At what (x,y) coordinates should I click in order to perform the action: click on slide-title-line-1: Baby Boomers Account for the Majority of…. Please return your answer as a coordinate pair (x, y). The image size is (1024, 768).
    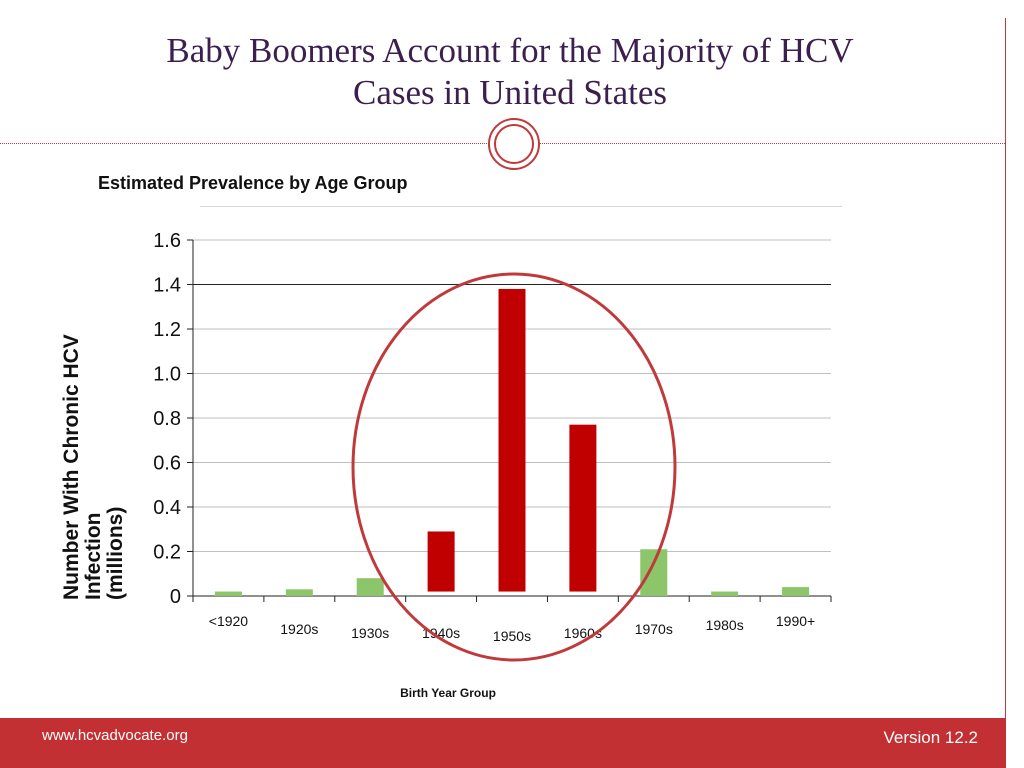
    Looking at the image, I should click on (510, 50).